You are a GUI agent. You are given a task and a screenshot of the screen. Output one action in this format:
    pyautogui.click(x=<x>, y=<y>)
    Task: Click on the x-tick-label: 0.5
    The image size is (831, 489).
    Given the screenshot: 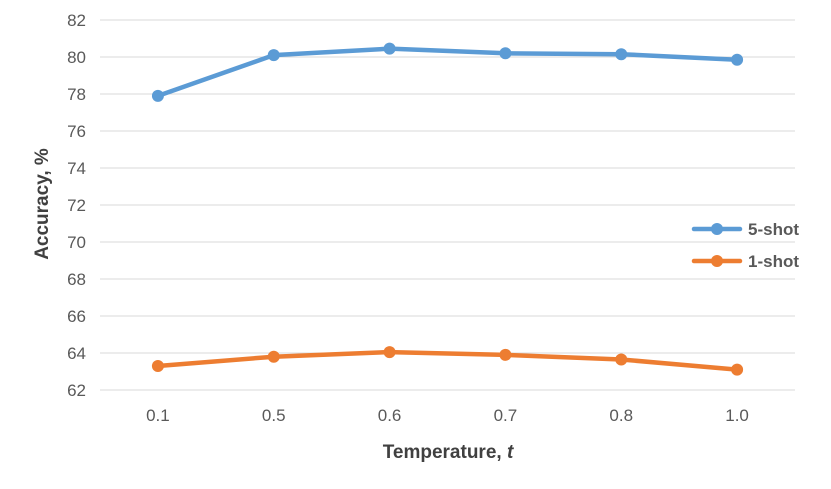 What is the action you would take?
    pyautogui.click(x=274, y=415)
    